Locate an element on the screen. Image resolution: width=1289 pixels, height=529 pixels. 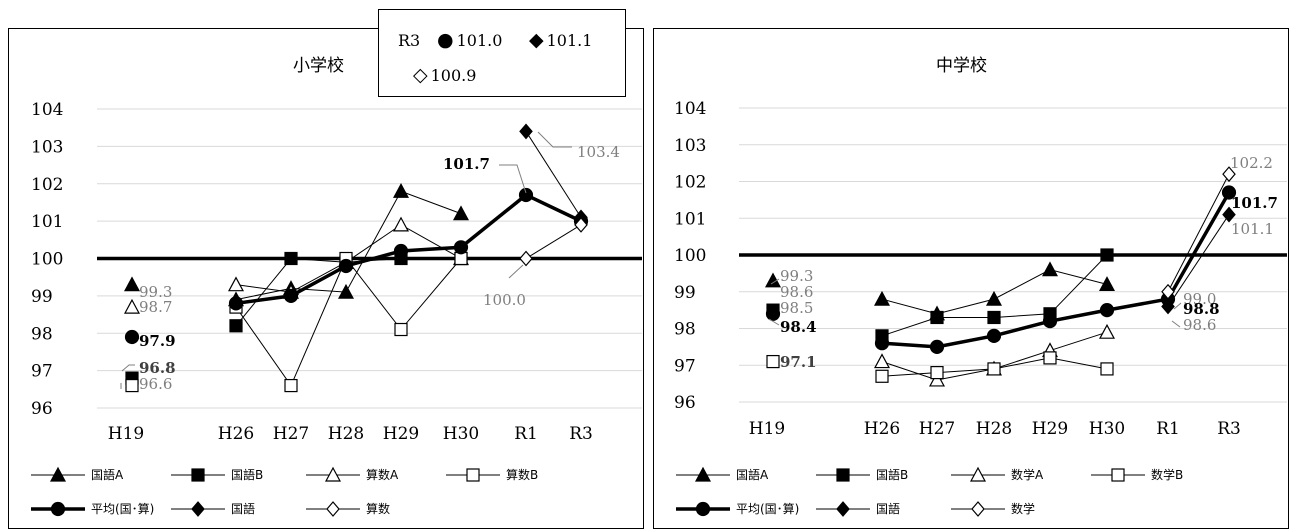
legend-item: 数学 is located at coordinates (1019, 509).